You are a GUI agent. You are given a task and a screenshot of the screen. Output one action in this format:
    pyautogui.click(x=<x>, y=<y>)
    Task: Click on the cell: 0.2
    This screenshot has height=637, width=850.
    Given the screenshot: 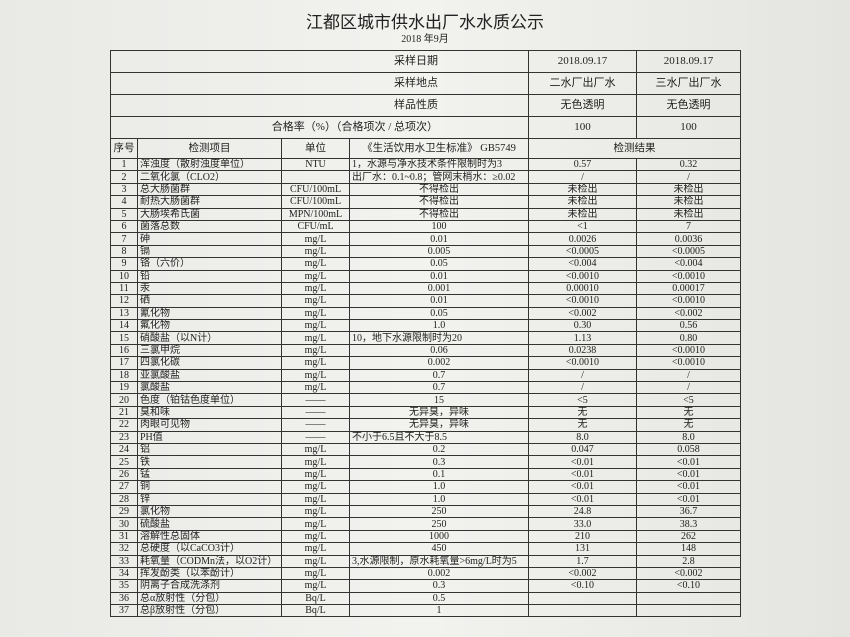 What is the action you would take?
    pyautogui.click(x=439, y=449)
    